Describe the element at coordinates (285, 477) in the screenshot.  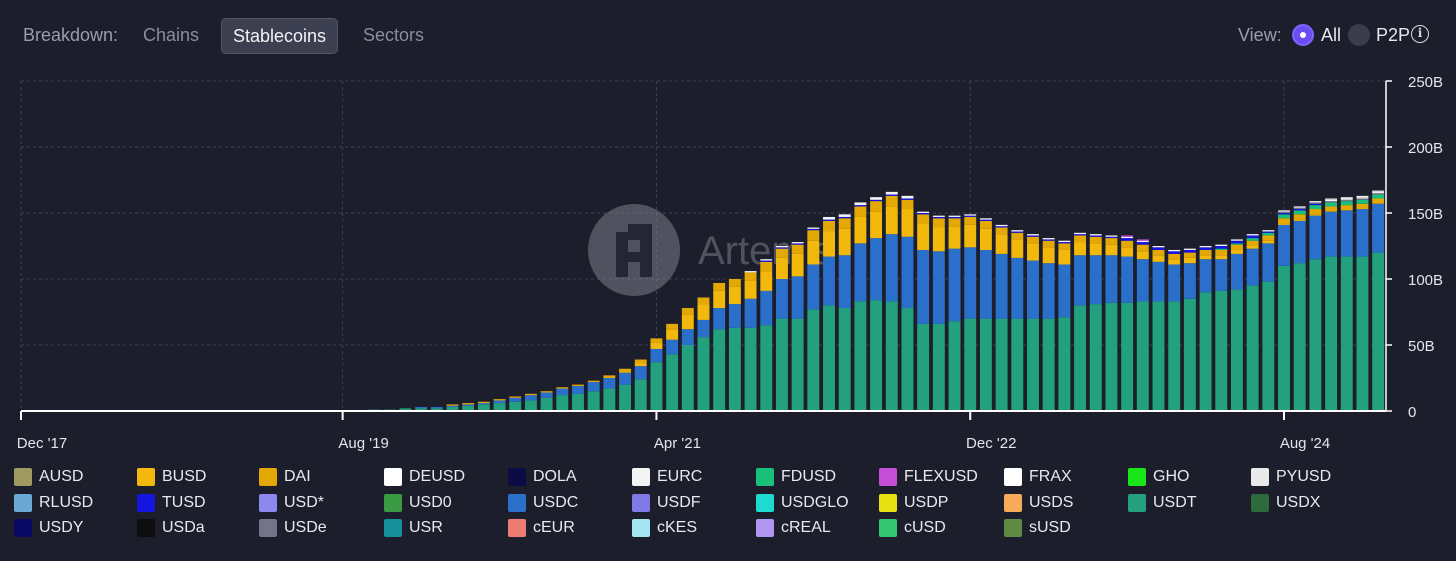
I see `legend-item-dai: DAI` at that location.